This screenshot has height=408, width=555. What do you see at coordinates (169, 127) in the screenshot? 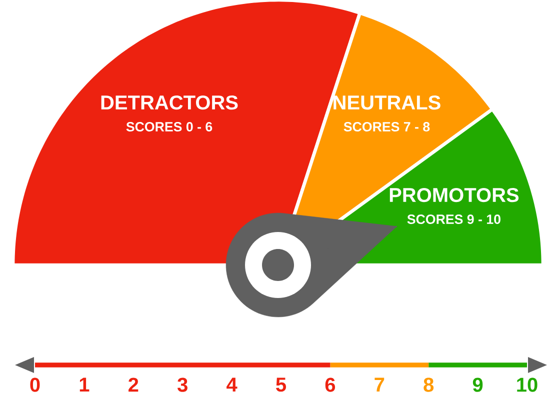
I see `text: SCORES 0 - 6` at bounding box center [169, 127].